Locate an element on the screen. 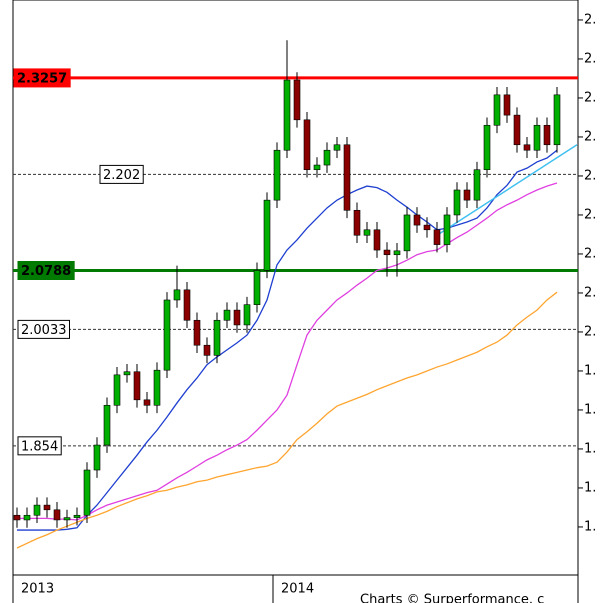 This screenshot has width=606, height=603. level-label: 2.0788 is located at coordinates (46, 271).